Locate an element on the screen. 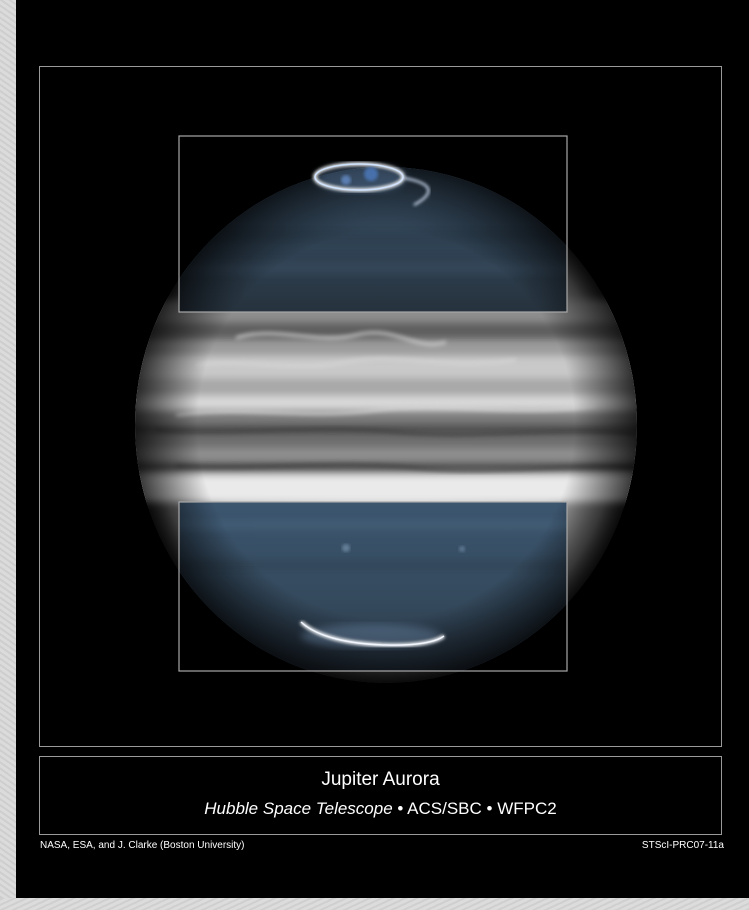  aurora-south-inset is located at coordinates (373, 586).